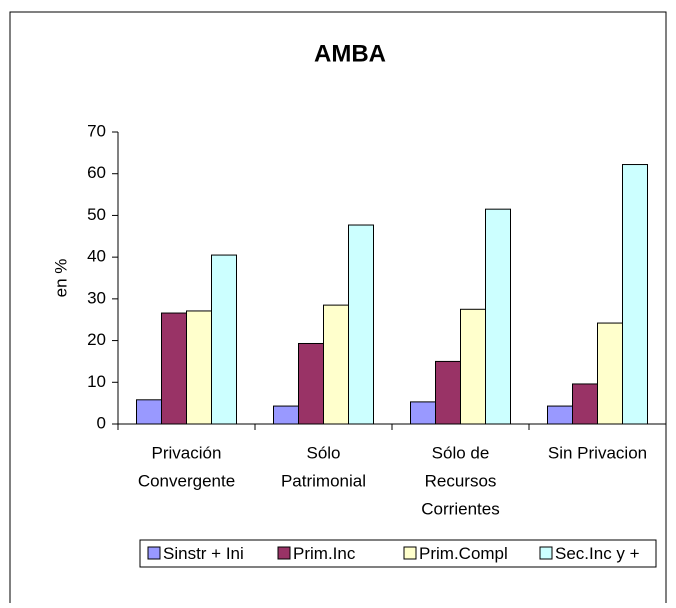 Image resolution: width=676 pixels, height=608 pixels. Describe the element at coordinates (461, 452) in the screenshot. I see `x-tick-label: Sólo de` at that location.